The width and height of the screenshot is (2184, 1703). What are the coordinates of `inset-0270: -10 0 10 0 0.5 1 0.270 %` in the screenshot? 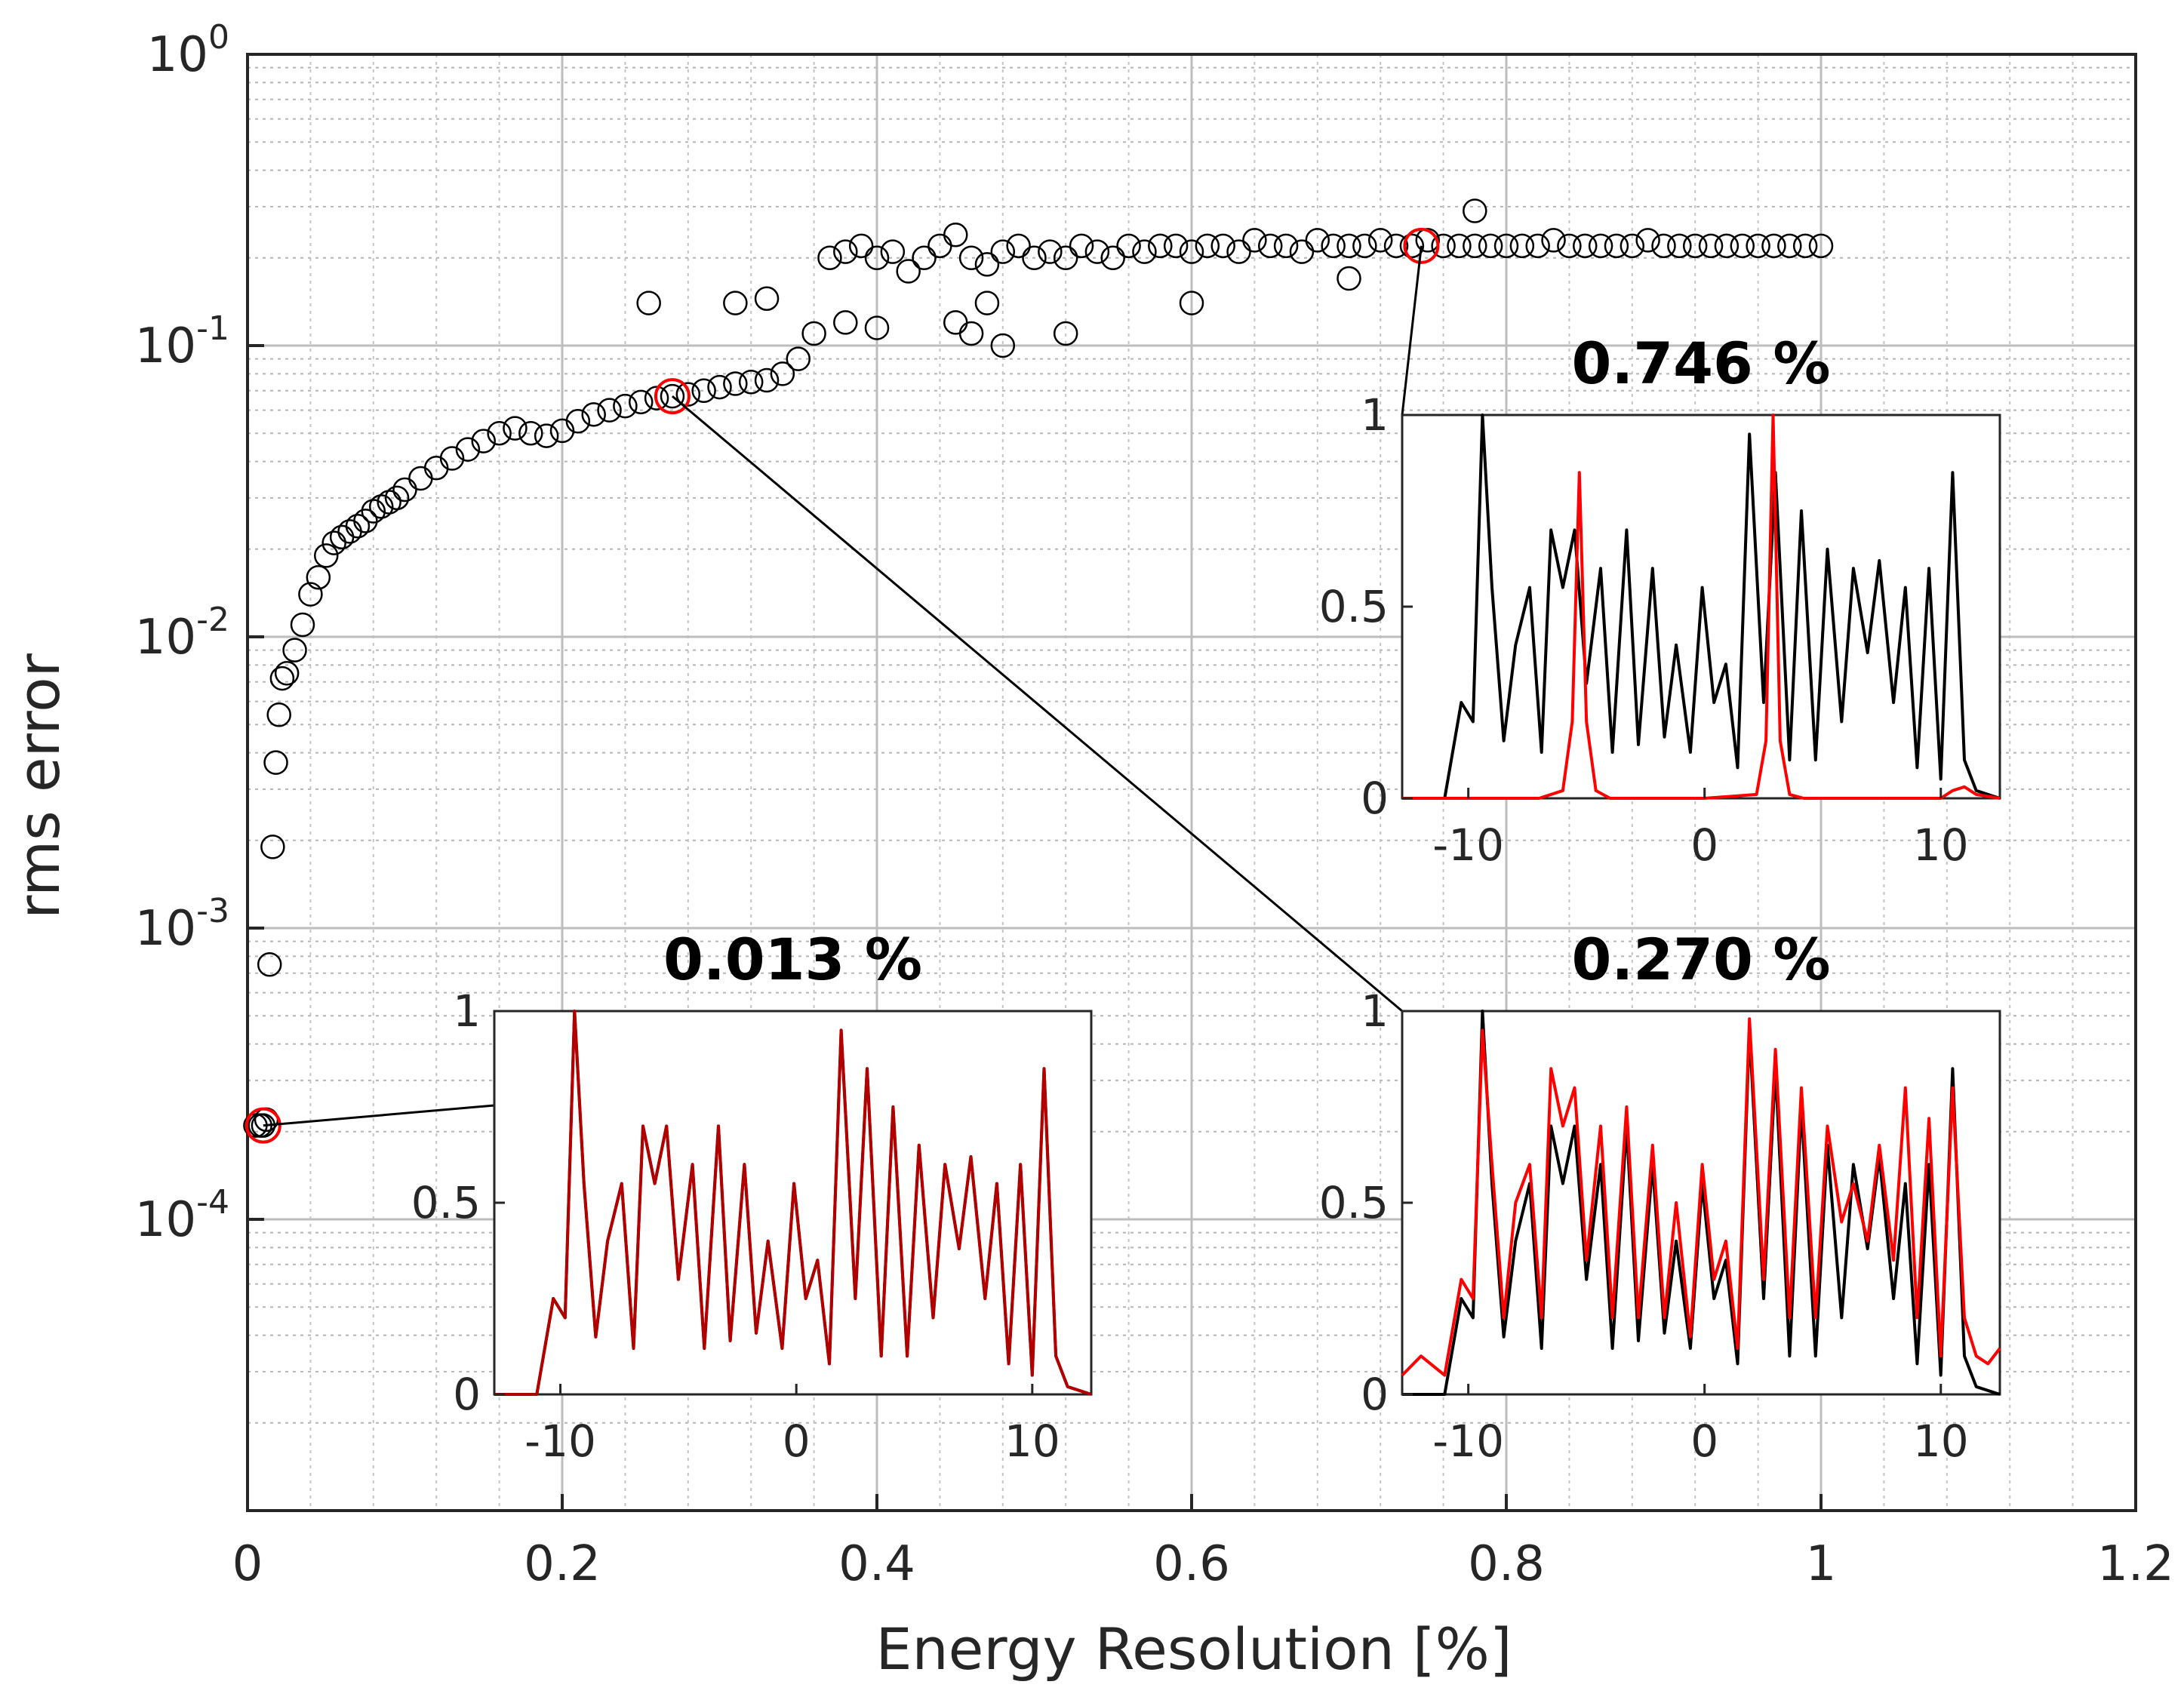 It's located at (1660, 1196).